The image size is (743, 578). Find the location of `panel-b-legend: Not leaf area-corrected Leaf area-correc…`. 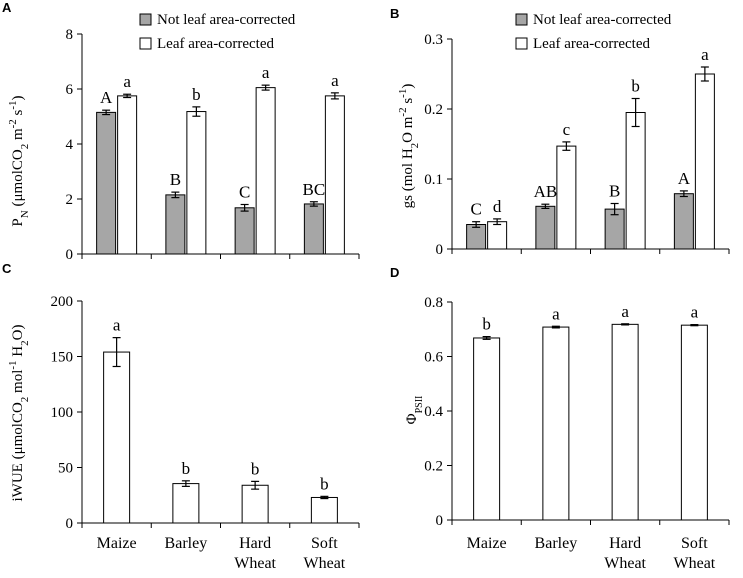

panel-b-legend: Not leaf area-corrected Leaf area-correc… is located at coordinates (593, 32).